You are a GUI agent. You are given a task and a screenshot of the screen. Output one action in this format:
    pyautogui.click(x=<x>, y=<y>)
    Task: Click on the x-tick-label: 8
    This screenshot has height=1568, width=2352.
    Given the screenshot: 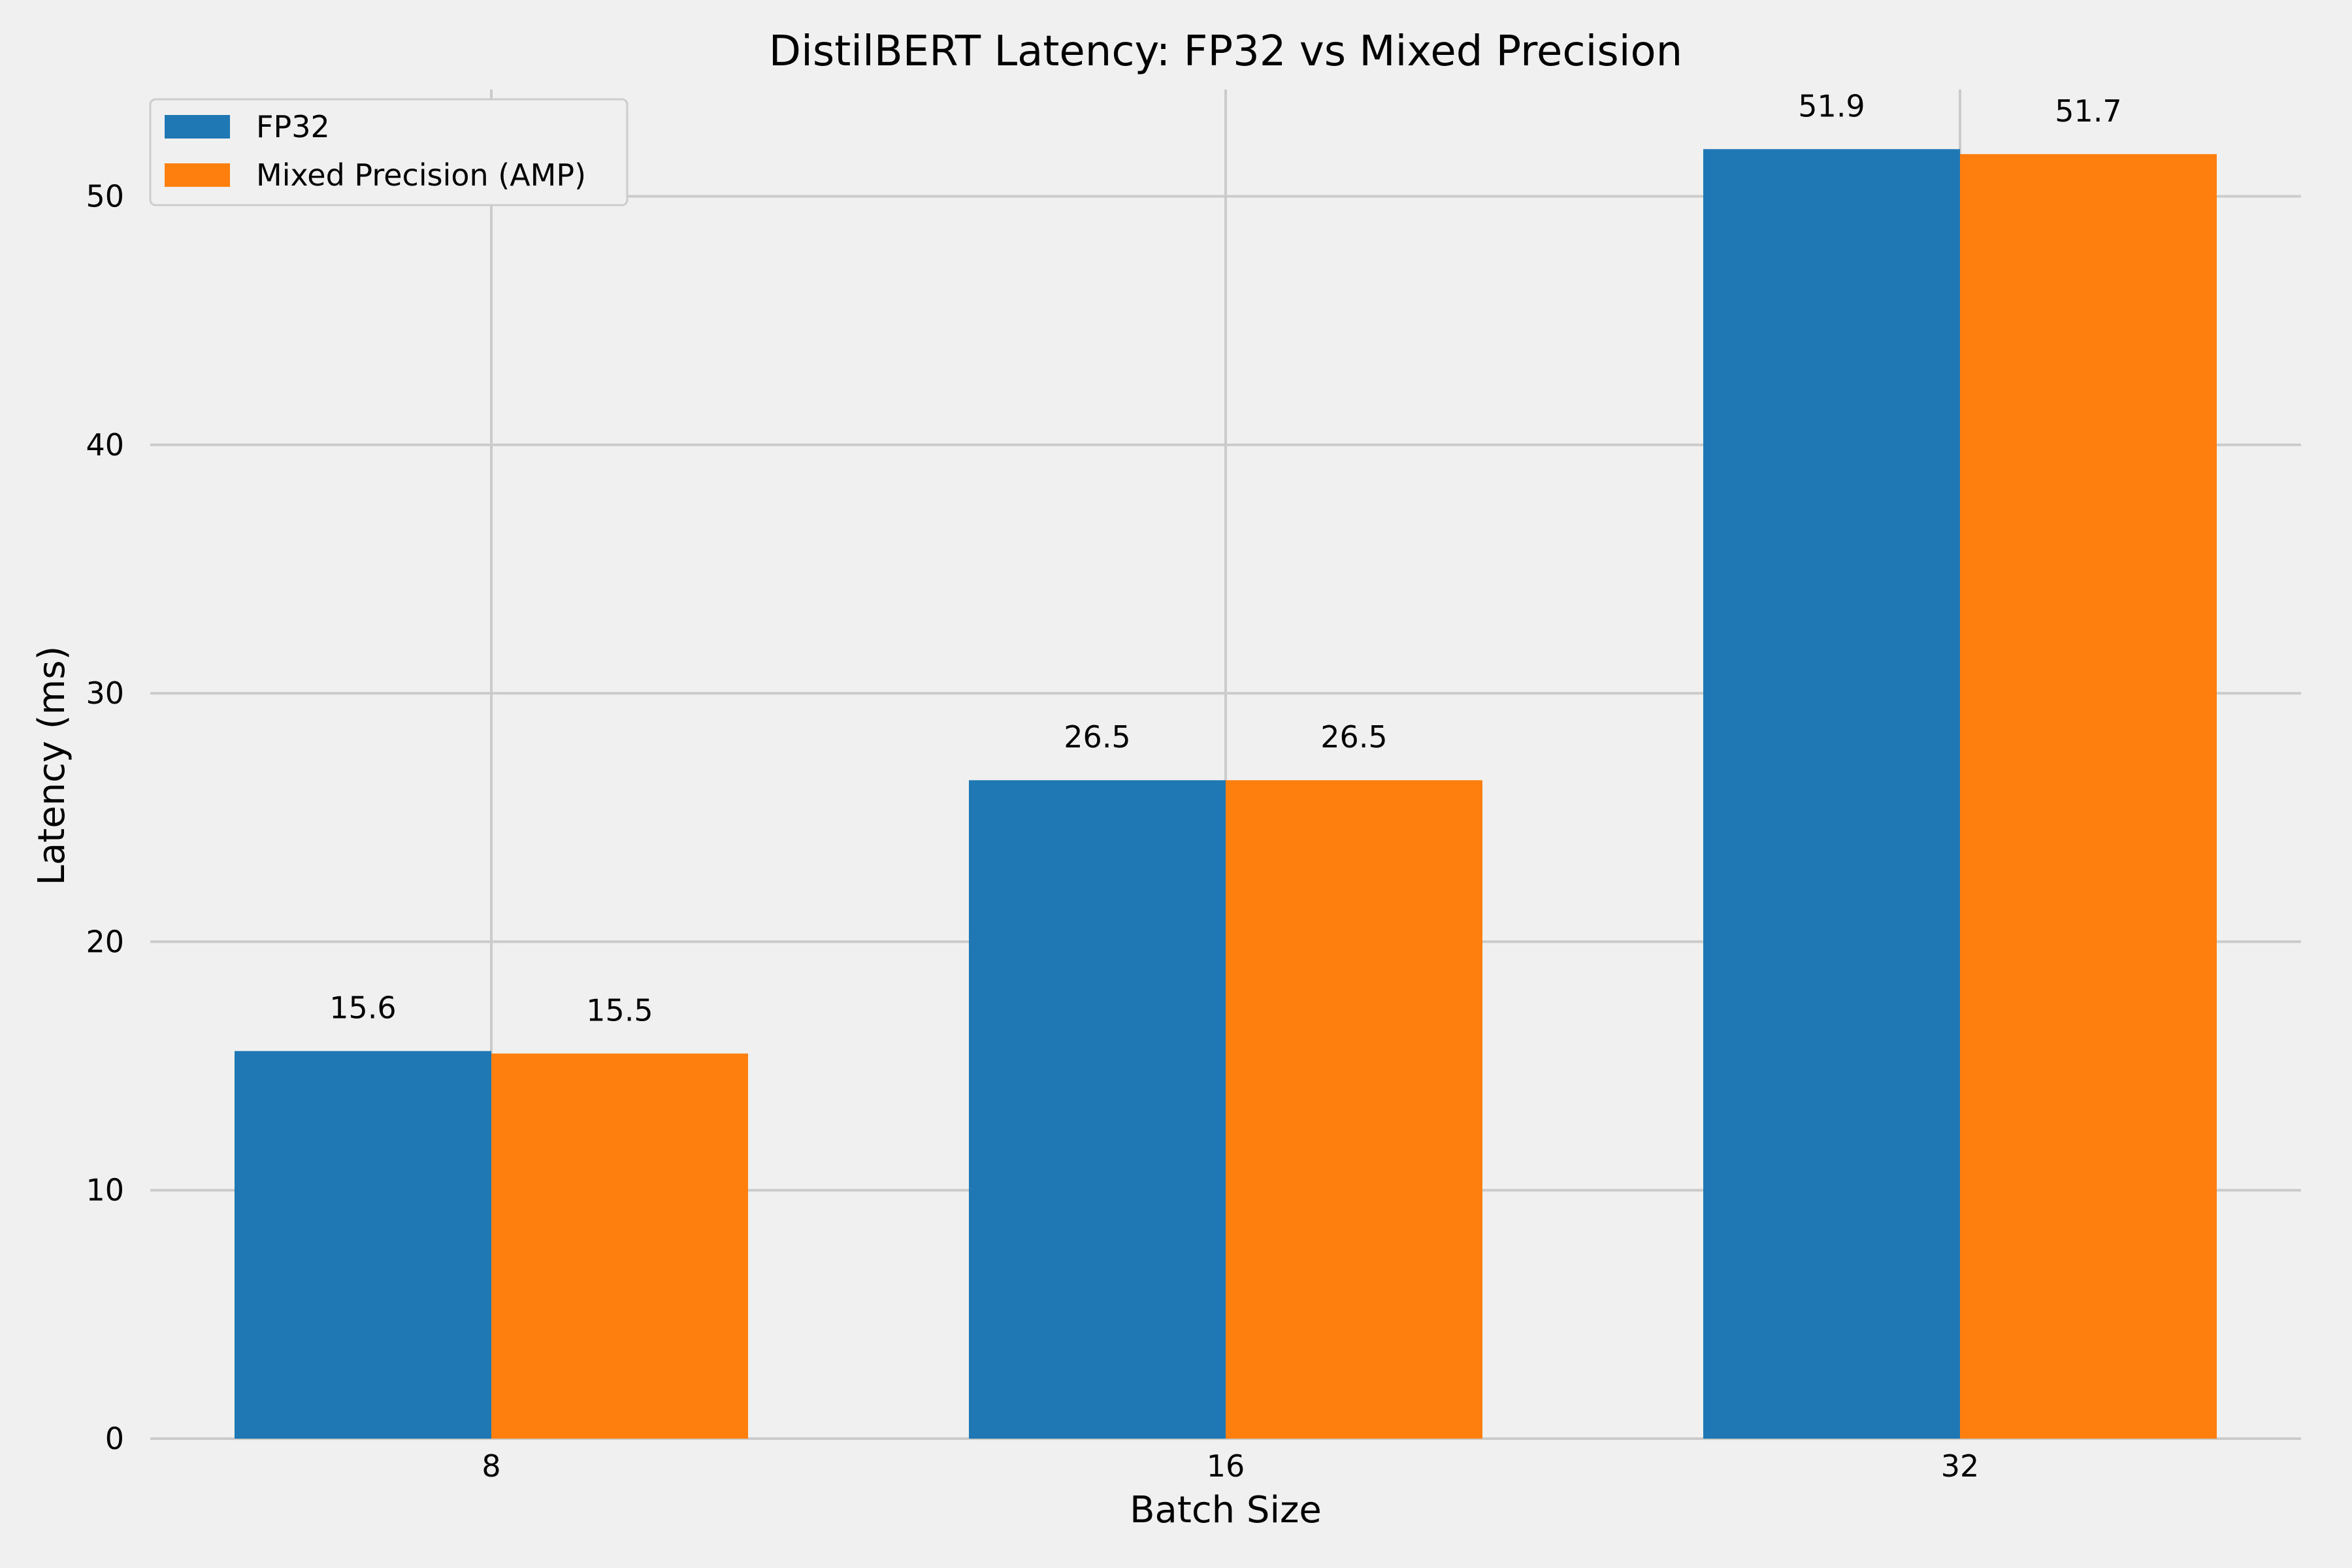 What is the action you would take?
    pyautogui.click(x=491, y=1466)
    